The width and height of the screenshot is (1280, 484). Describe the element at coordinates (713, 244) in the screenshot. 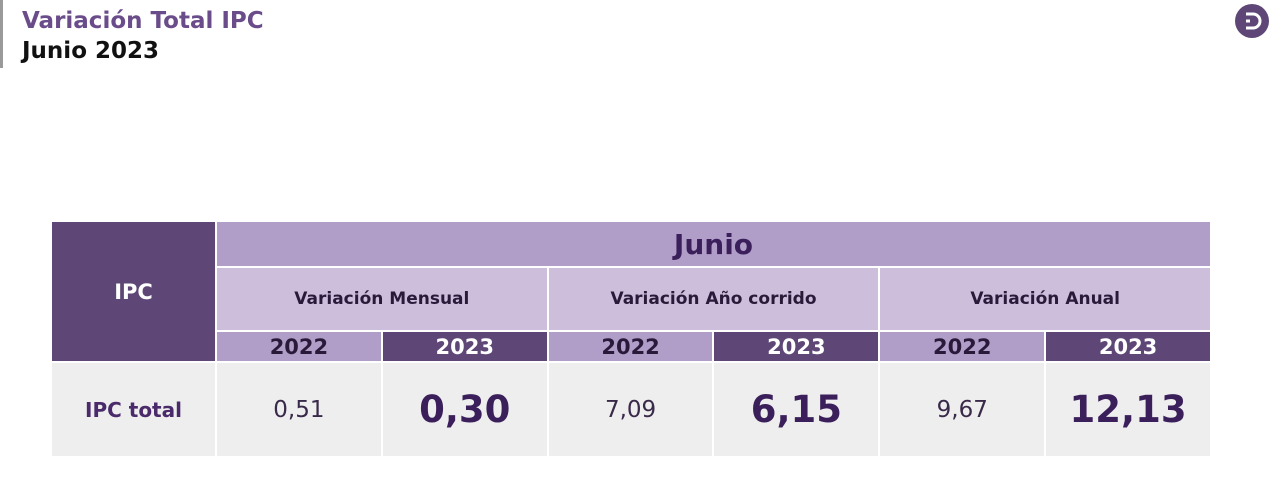

I see `period-header: Junio` at that location.